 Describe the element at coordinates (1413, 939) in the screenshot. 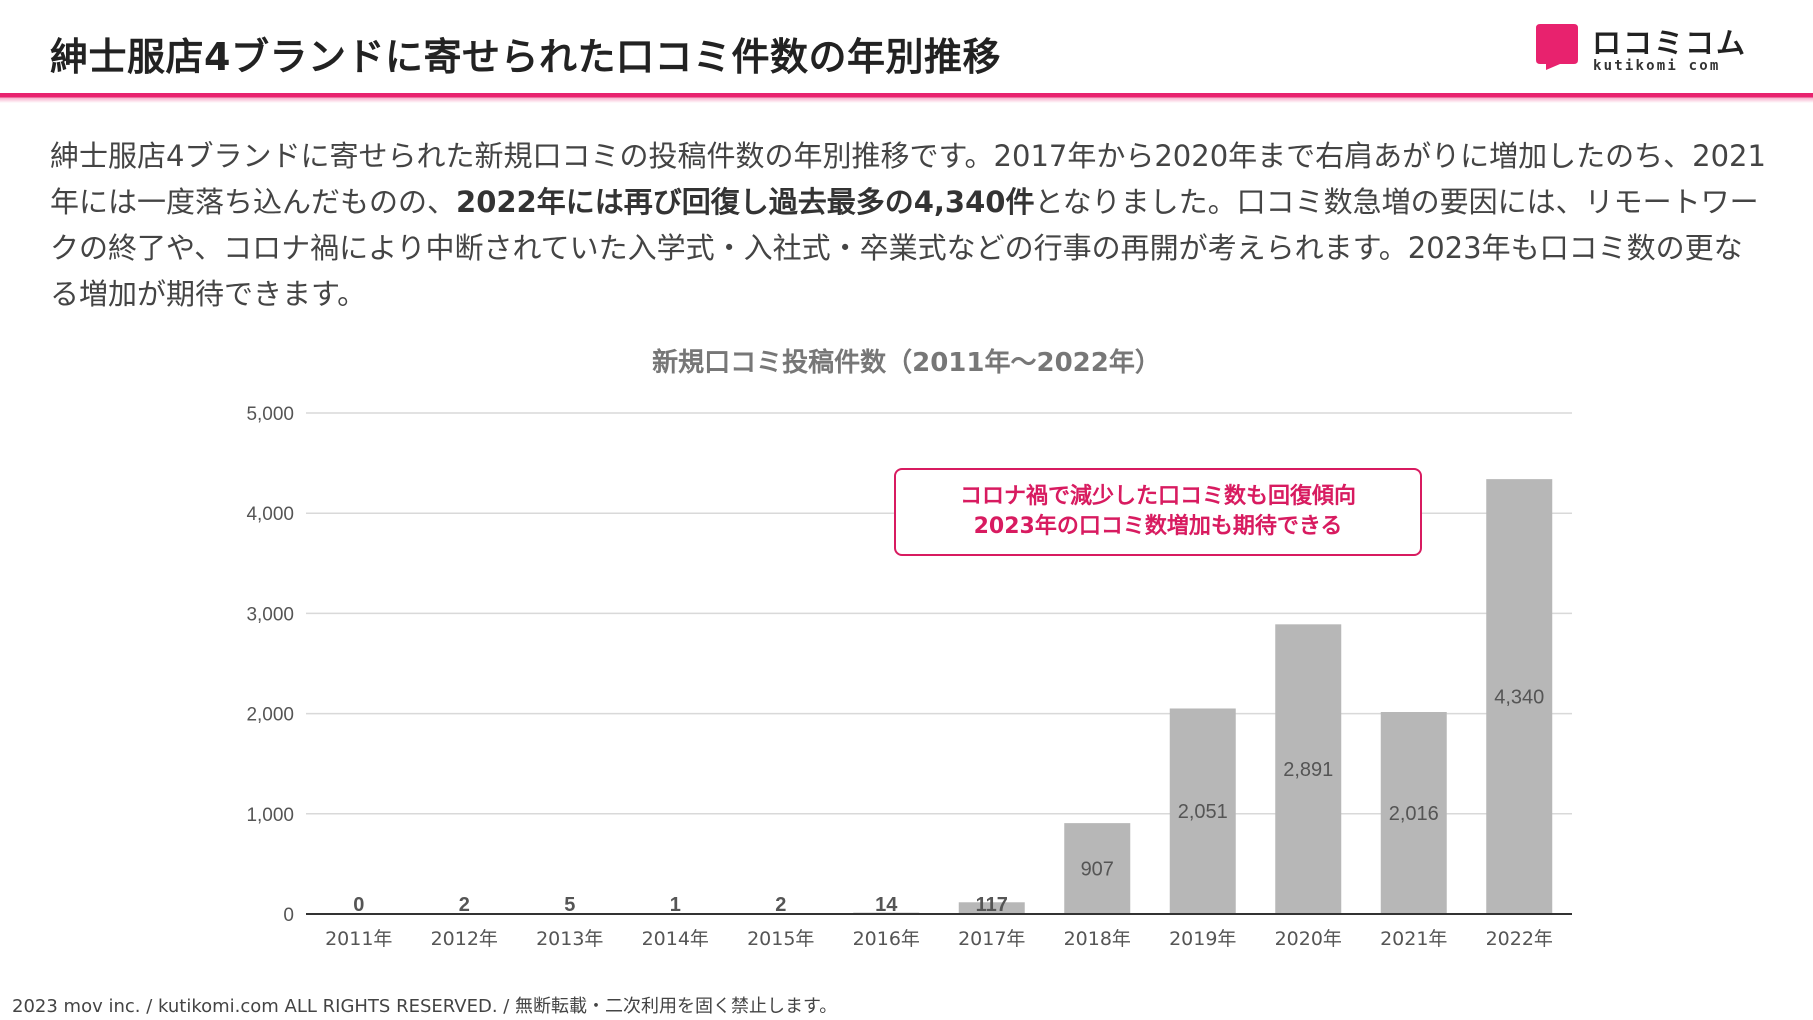

I see `x-tick-label: 2021年` at that location.